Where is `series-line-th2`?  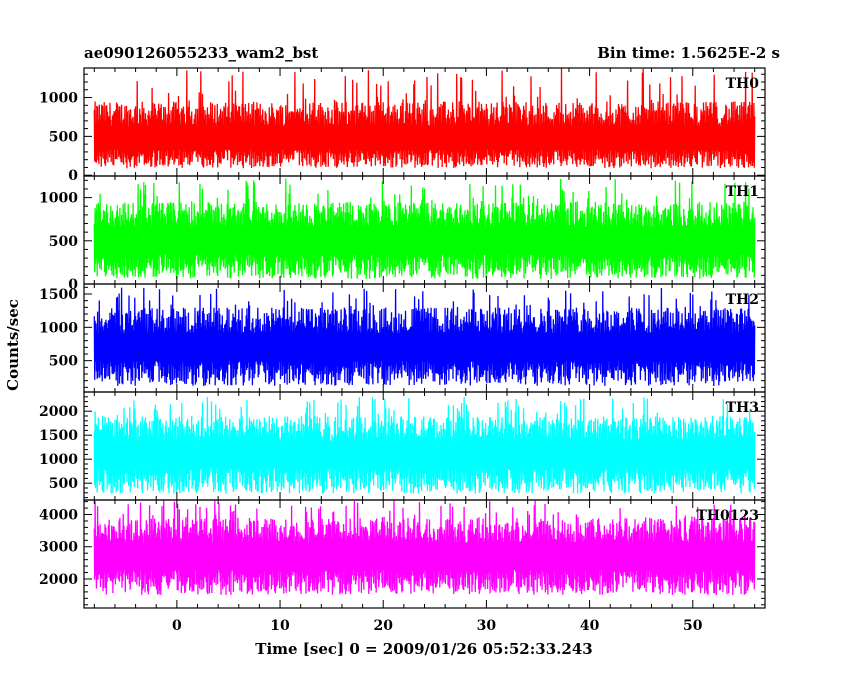
series-line-th2 is located at coordinates (424, 337).